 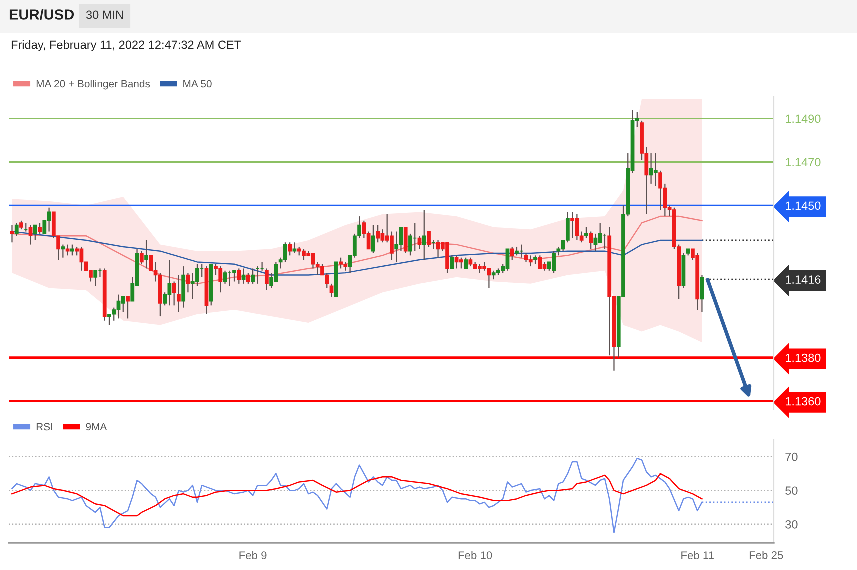 I want to click on y-tick-label: 1.1416, so click(x=803, y=280).